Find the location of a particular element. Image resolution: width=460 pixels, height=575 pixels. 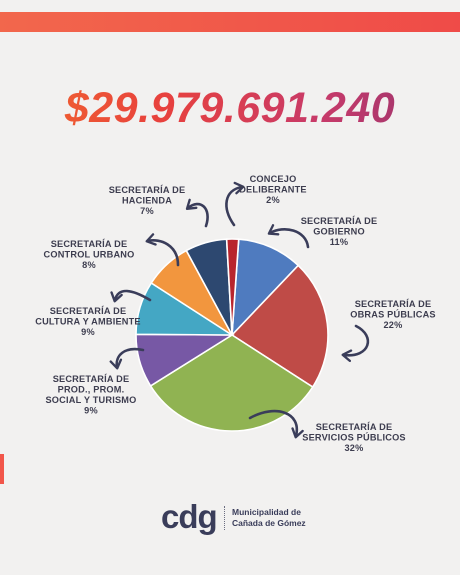

slice-label-line: CONTROL URBANO is located at coordinates (89, 255).